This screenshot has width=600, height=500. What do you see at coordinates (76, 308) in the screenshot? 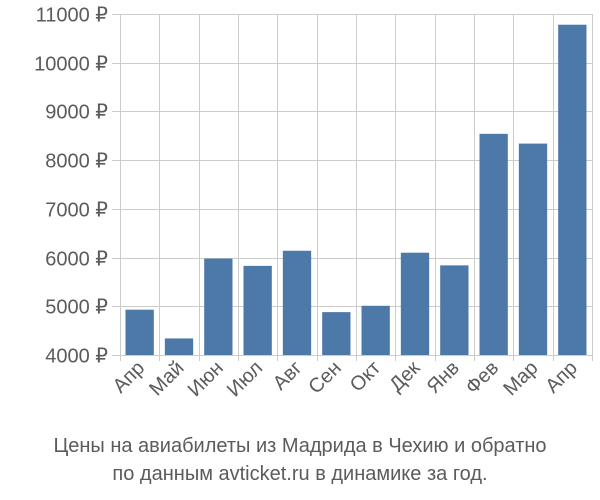
I see `y-tick-label: 5000 ₽` at bounding box center [76, 308].